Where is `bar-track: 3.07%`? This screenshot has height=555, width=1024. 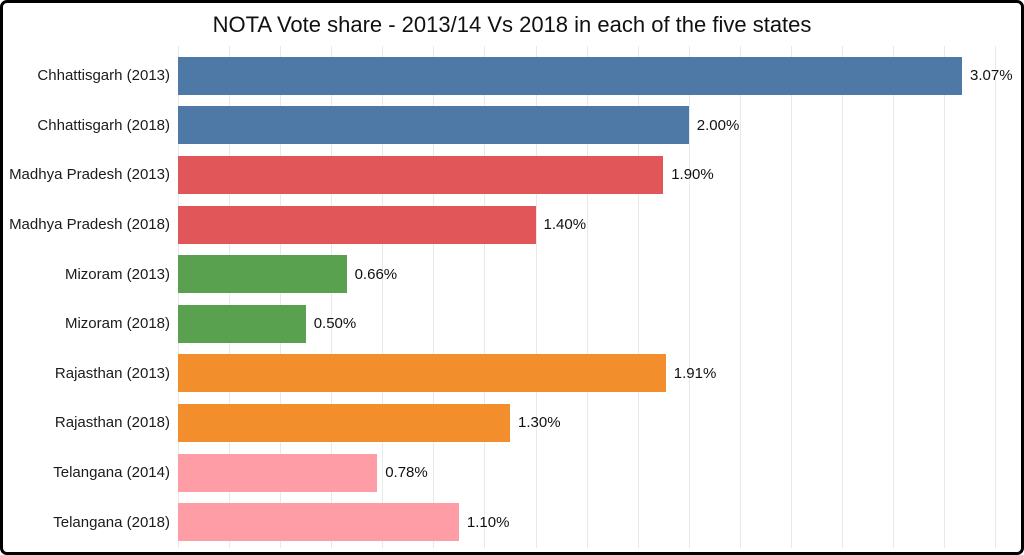 bar-track: 3.07% is located at coordinates (595, 75).